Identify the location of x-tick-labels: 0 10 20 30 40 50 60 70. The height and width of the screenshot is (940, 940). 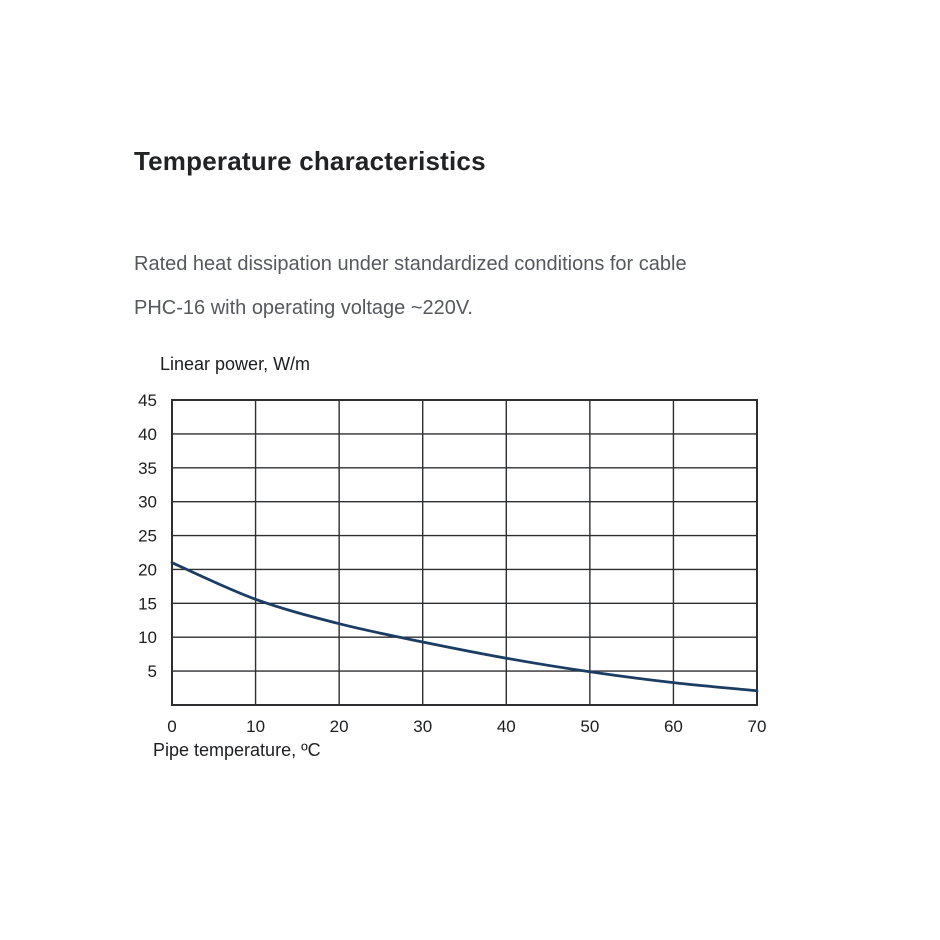
(466, 726).